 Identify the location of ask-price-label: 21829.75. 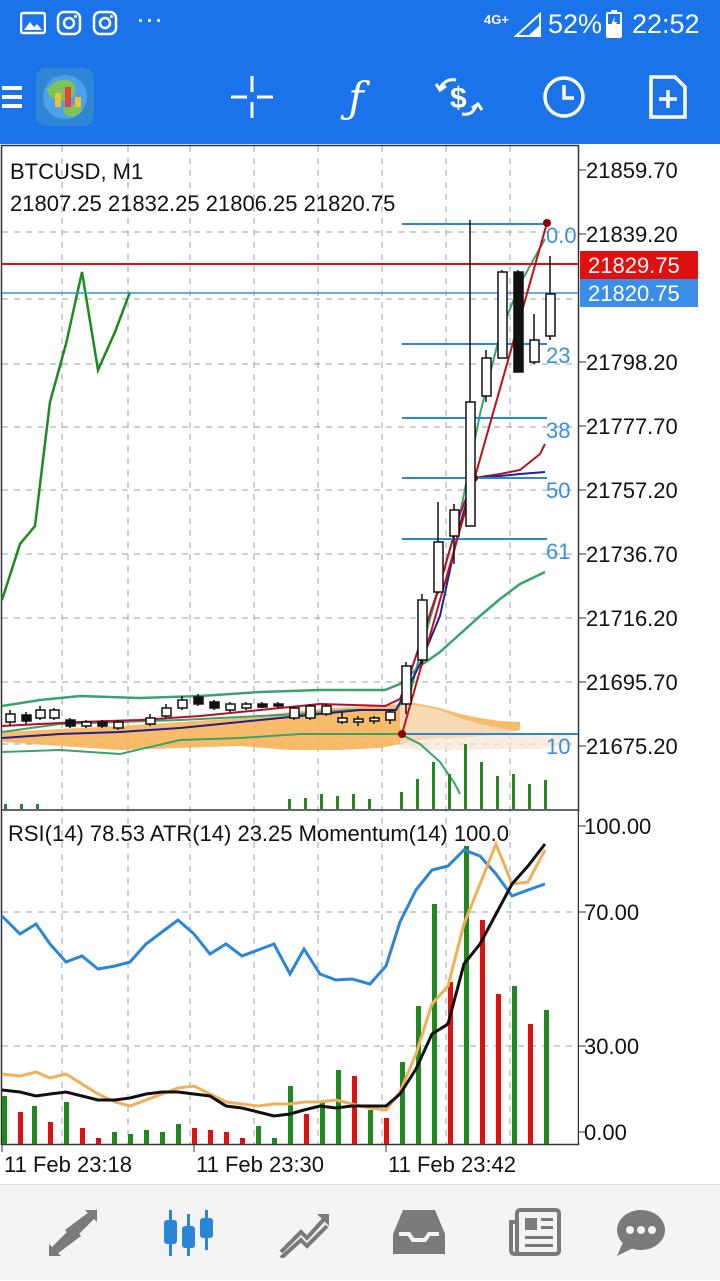
(634, 265).